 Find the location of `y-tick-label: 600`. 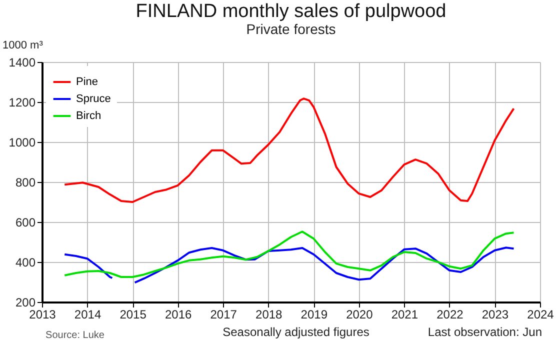

y-tick-label: 600 is located at coordinates (25, 223).